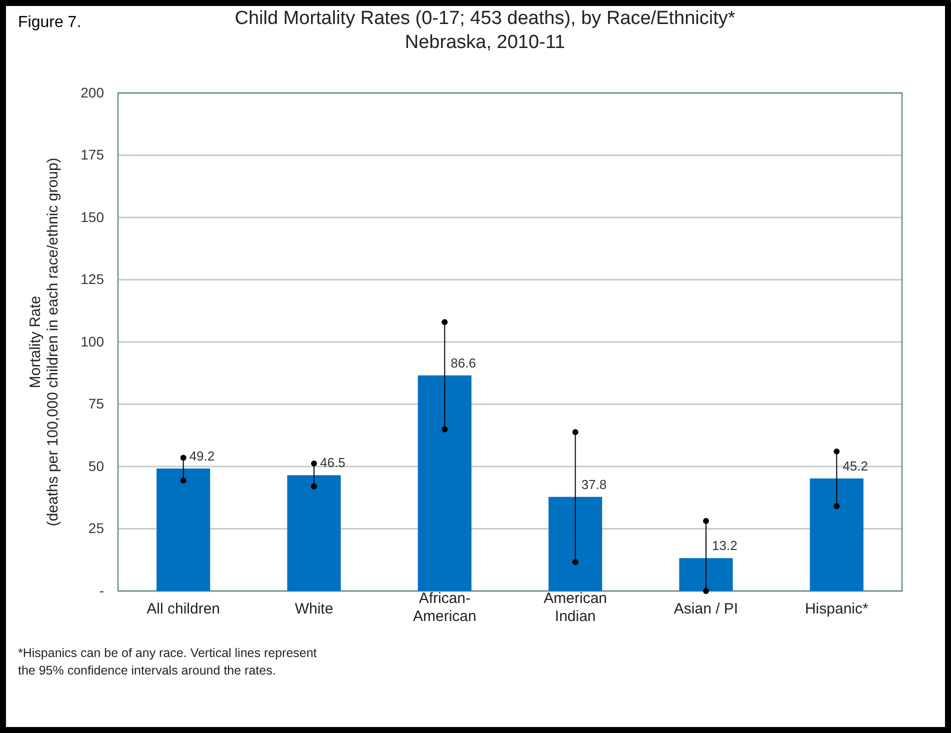  I want to click on y-tick-label: 75, so click(96, 404).